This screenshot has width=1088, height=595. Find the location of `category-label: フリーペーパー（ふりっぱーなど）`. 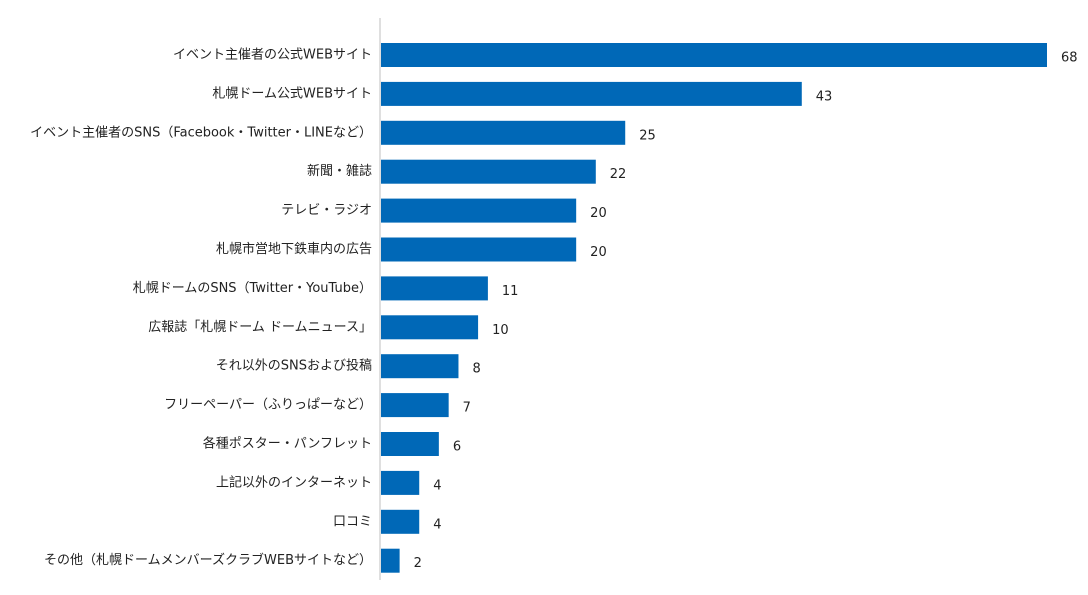

category-label: フリーペーパー（ふりっぱーなど） is located at coordinates (268, 405).